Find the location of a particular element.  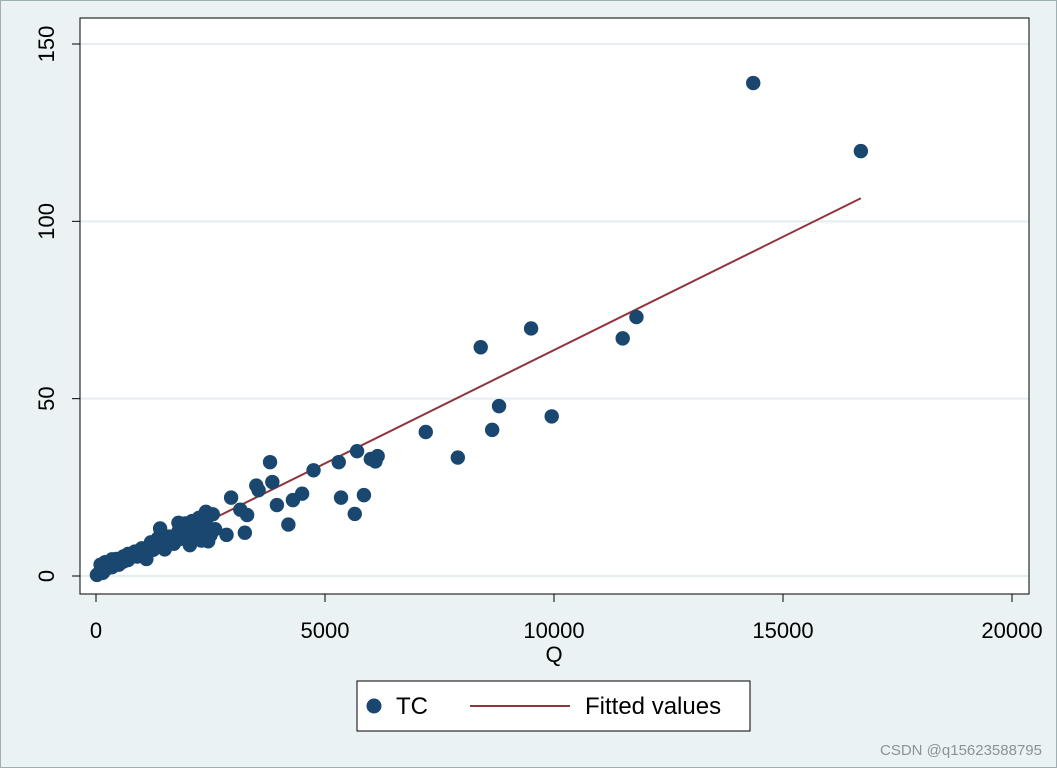

x-tick-label-20000: 20000 is located at coordinates (1011, 630).